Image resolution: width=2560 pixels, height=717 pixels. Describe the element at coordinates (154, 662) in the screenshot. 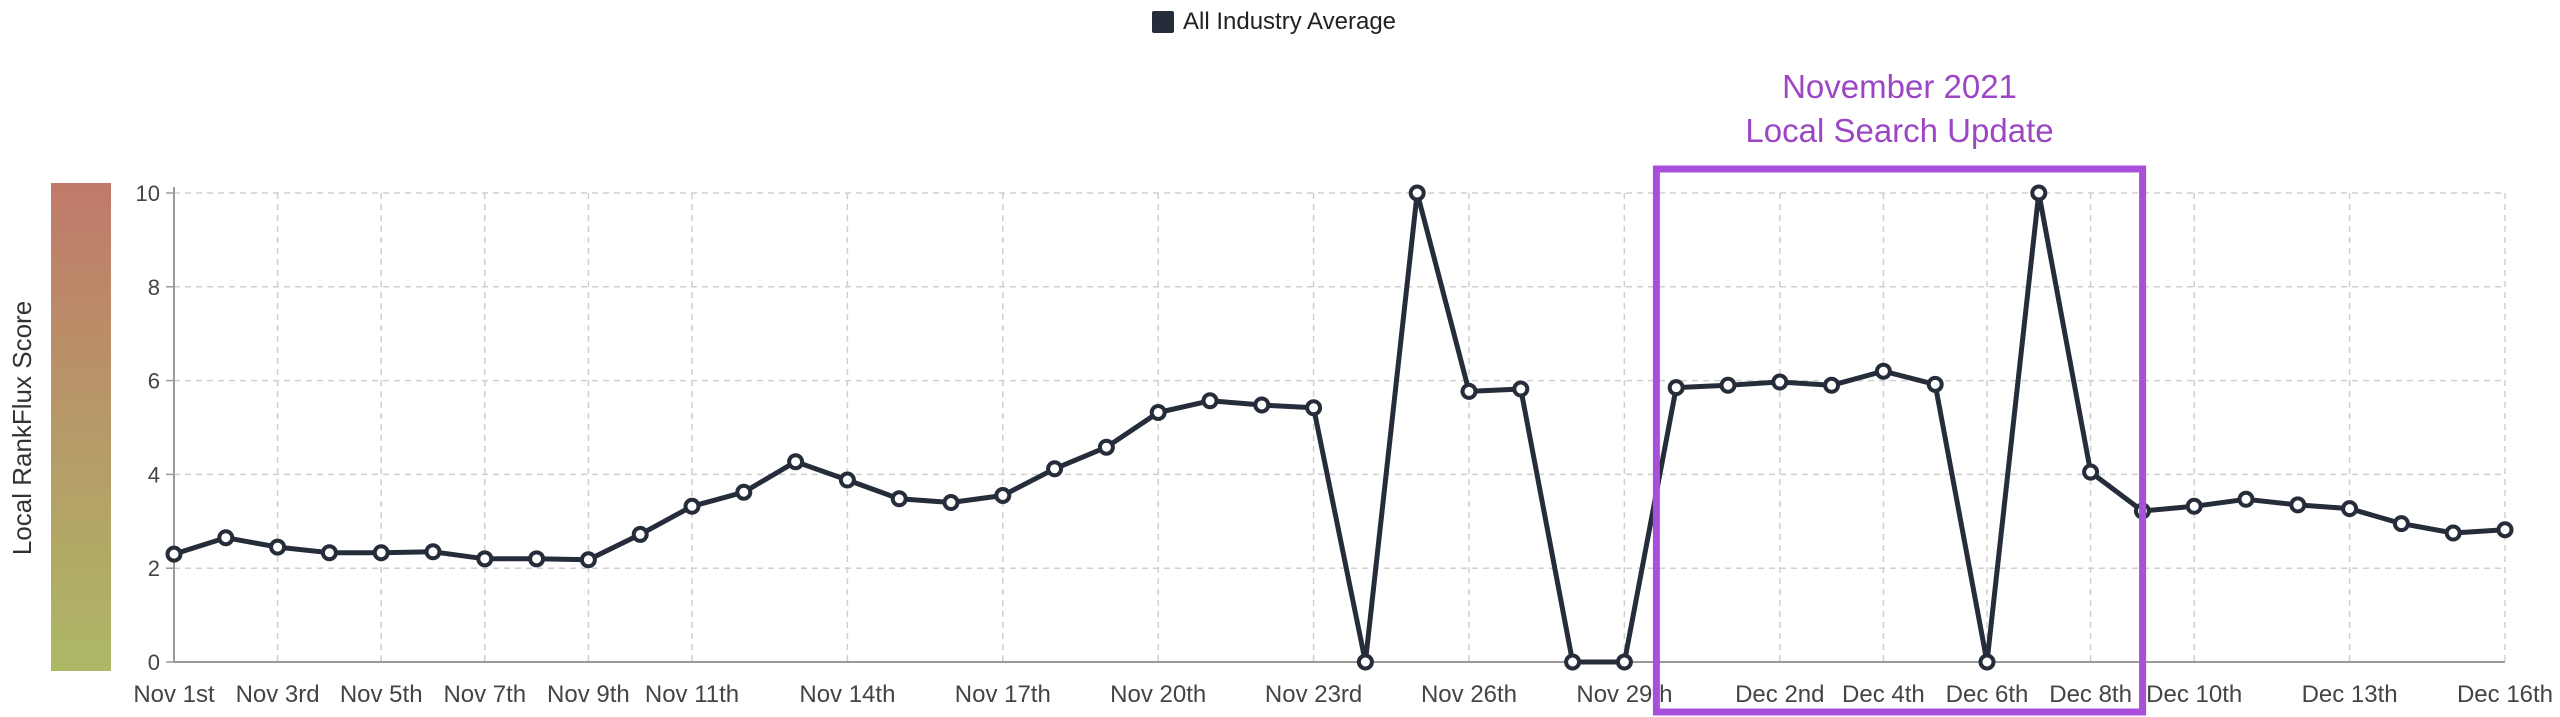

I see `y-tick-label: 0` at that location.